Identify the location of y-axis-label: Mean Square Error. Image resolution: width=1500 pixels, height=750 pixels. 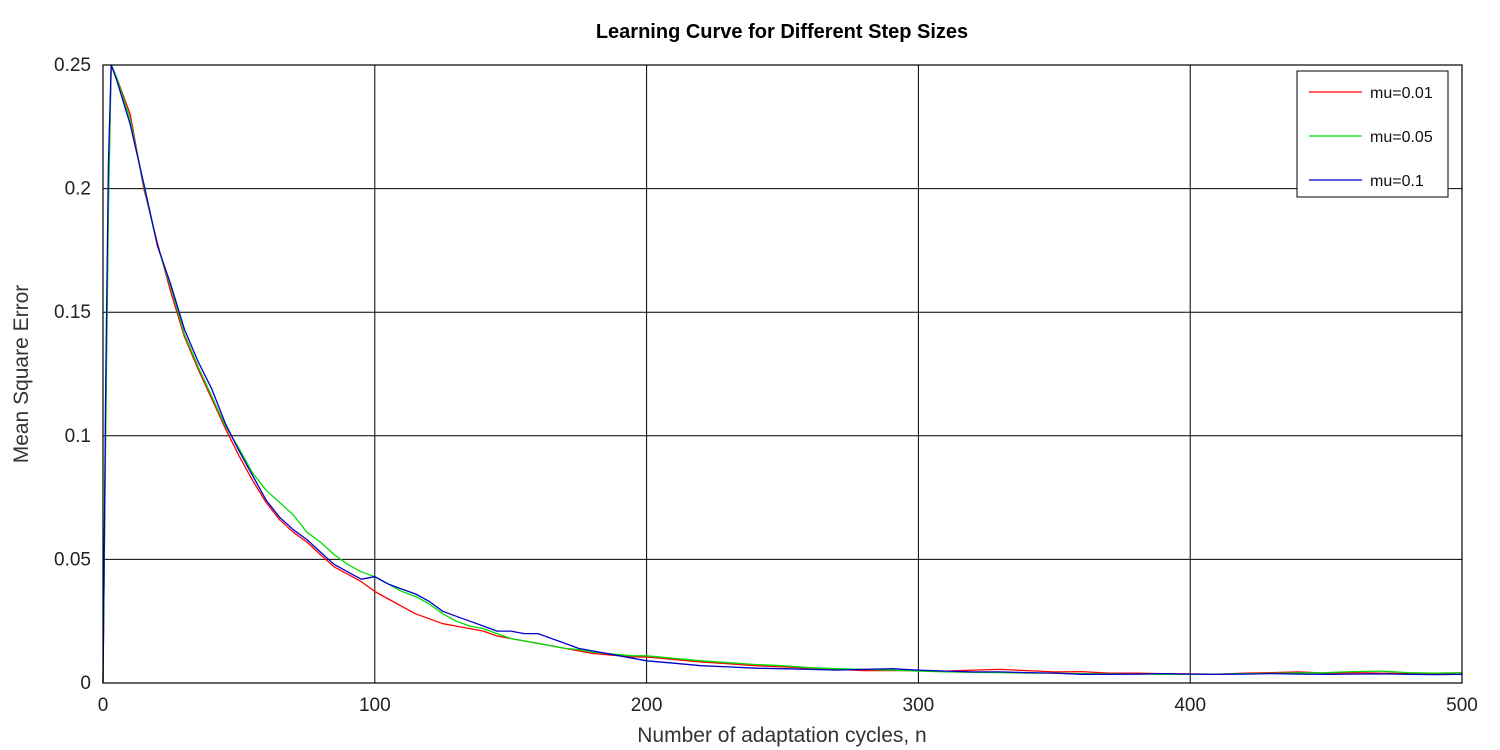
(21, 374).